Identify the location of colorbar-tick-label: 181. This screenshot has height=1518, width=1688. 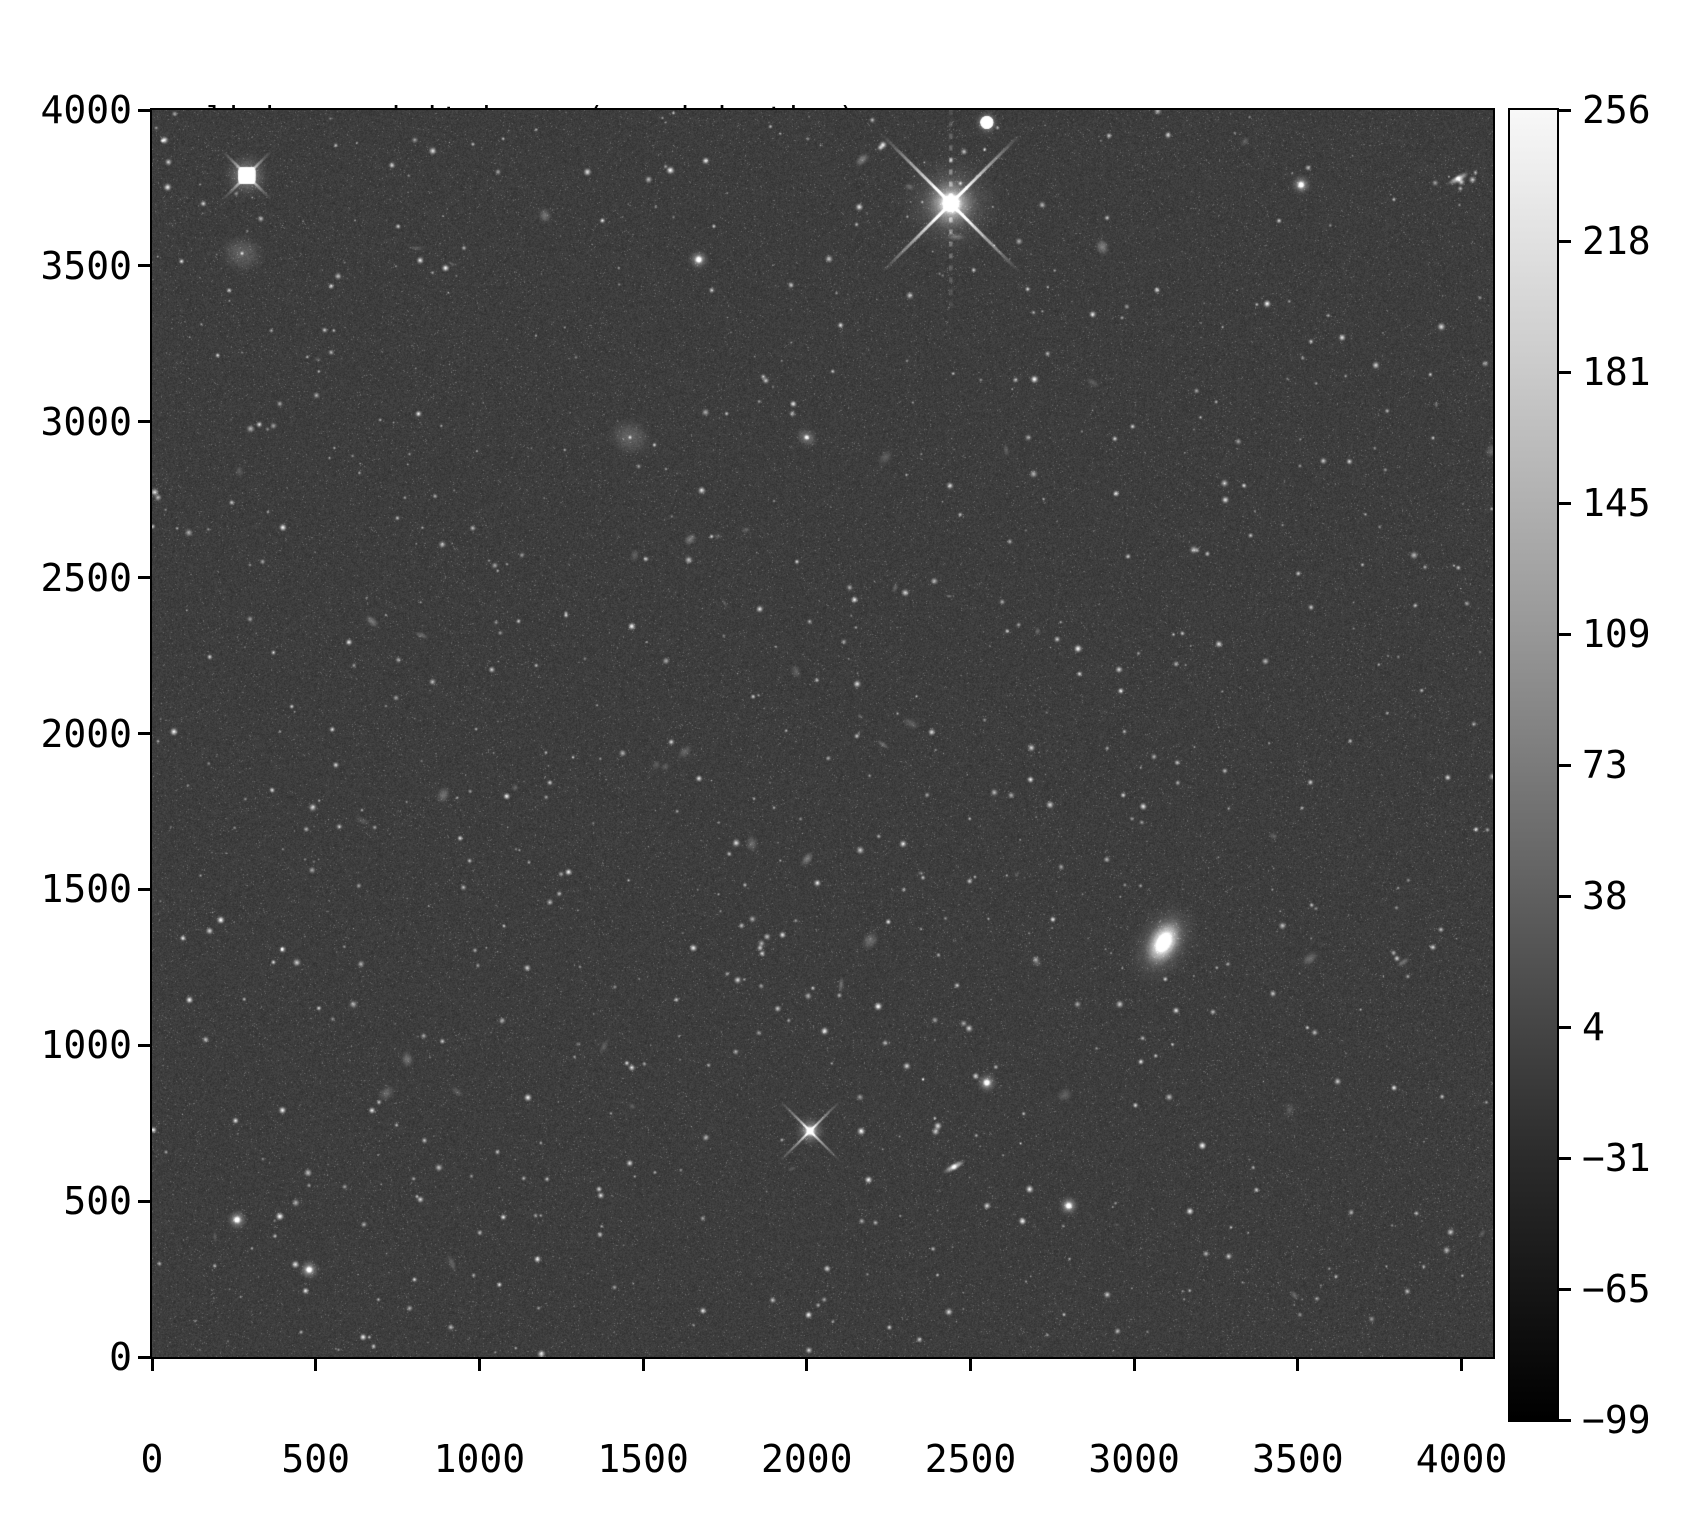
(1616, 372).